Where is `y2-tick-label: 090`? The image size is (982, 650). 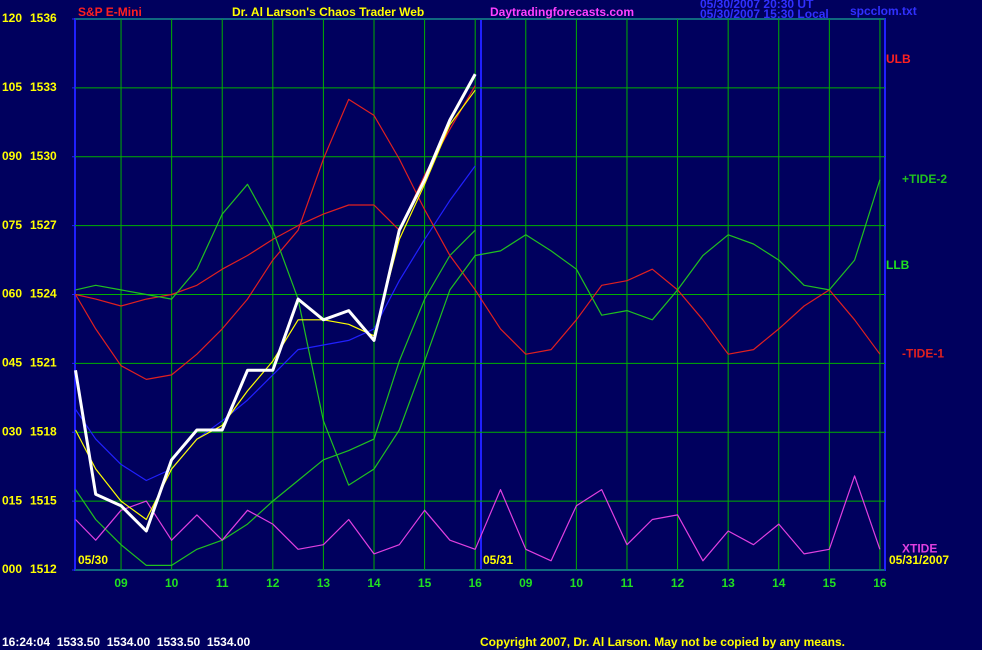 y2-tick-label: 090 is located at coordinates (12, 156).